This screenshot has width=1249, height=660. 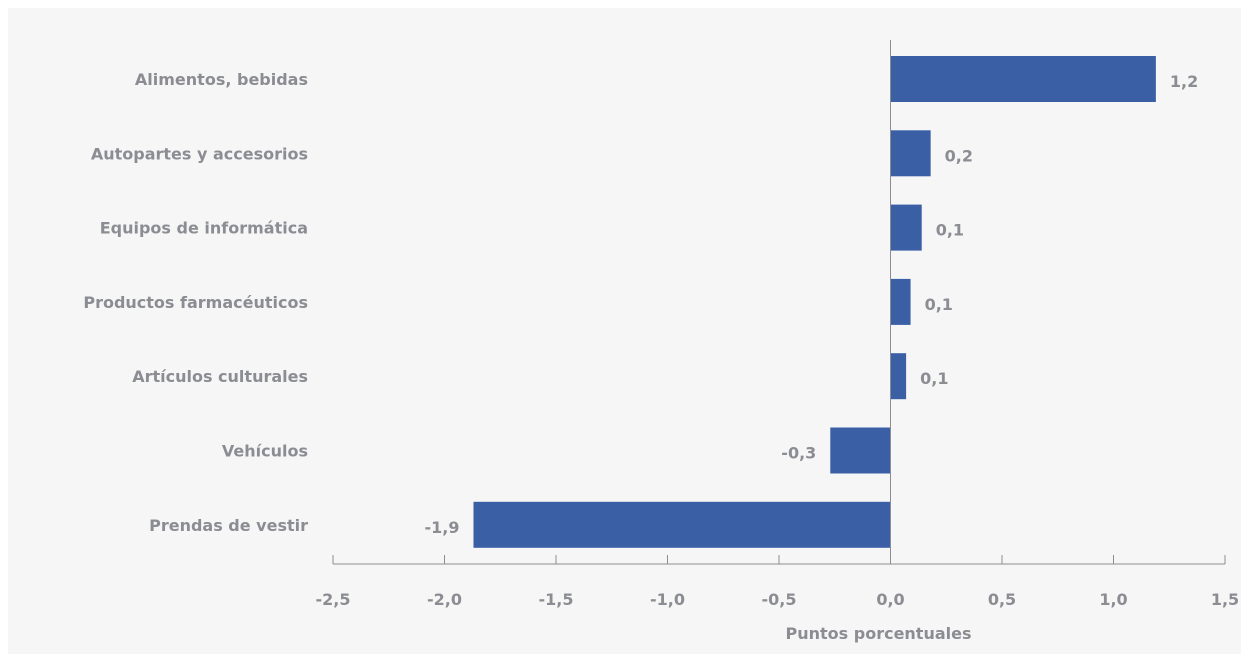 I want to click on data-label: 1,2, so click(x=1184, y=81).